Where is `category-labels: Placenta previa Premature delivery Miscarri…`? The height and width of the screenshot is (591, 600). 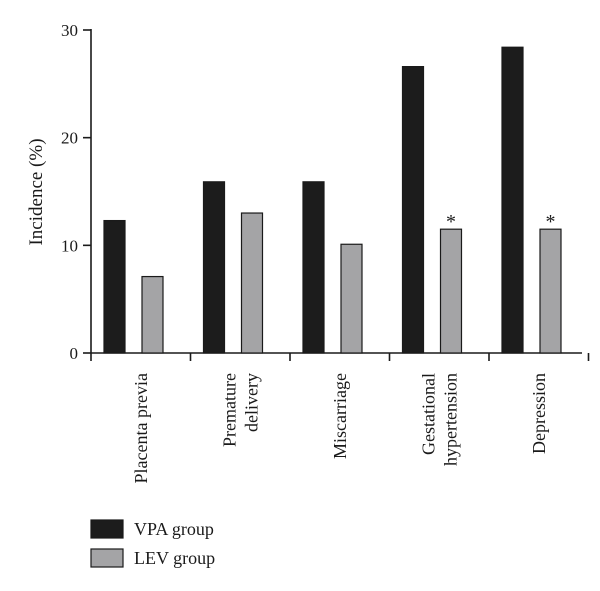
category-labels: Placenta previa Premature delivery Miscarri… is located at coordinates (340, 428).